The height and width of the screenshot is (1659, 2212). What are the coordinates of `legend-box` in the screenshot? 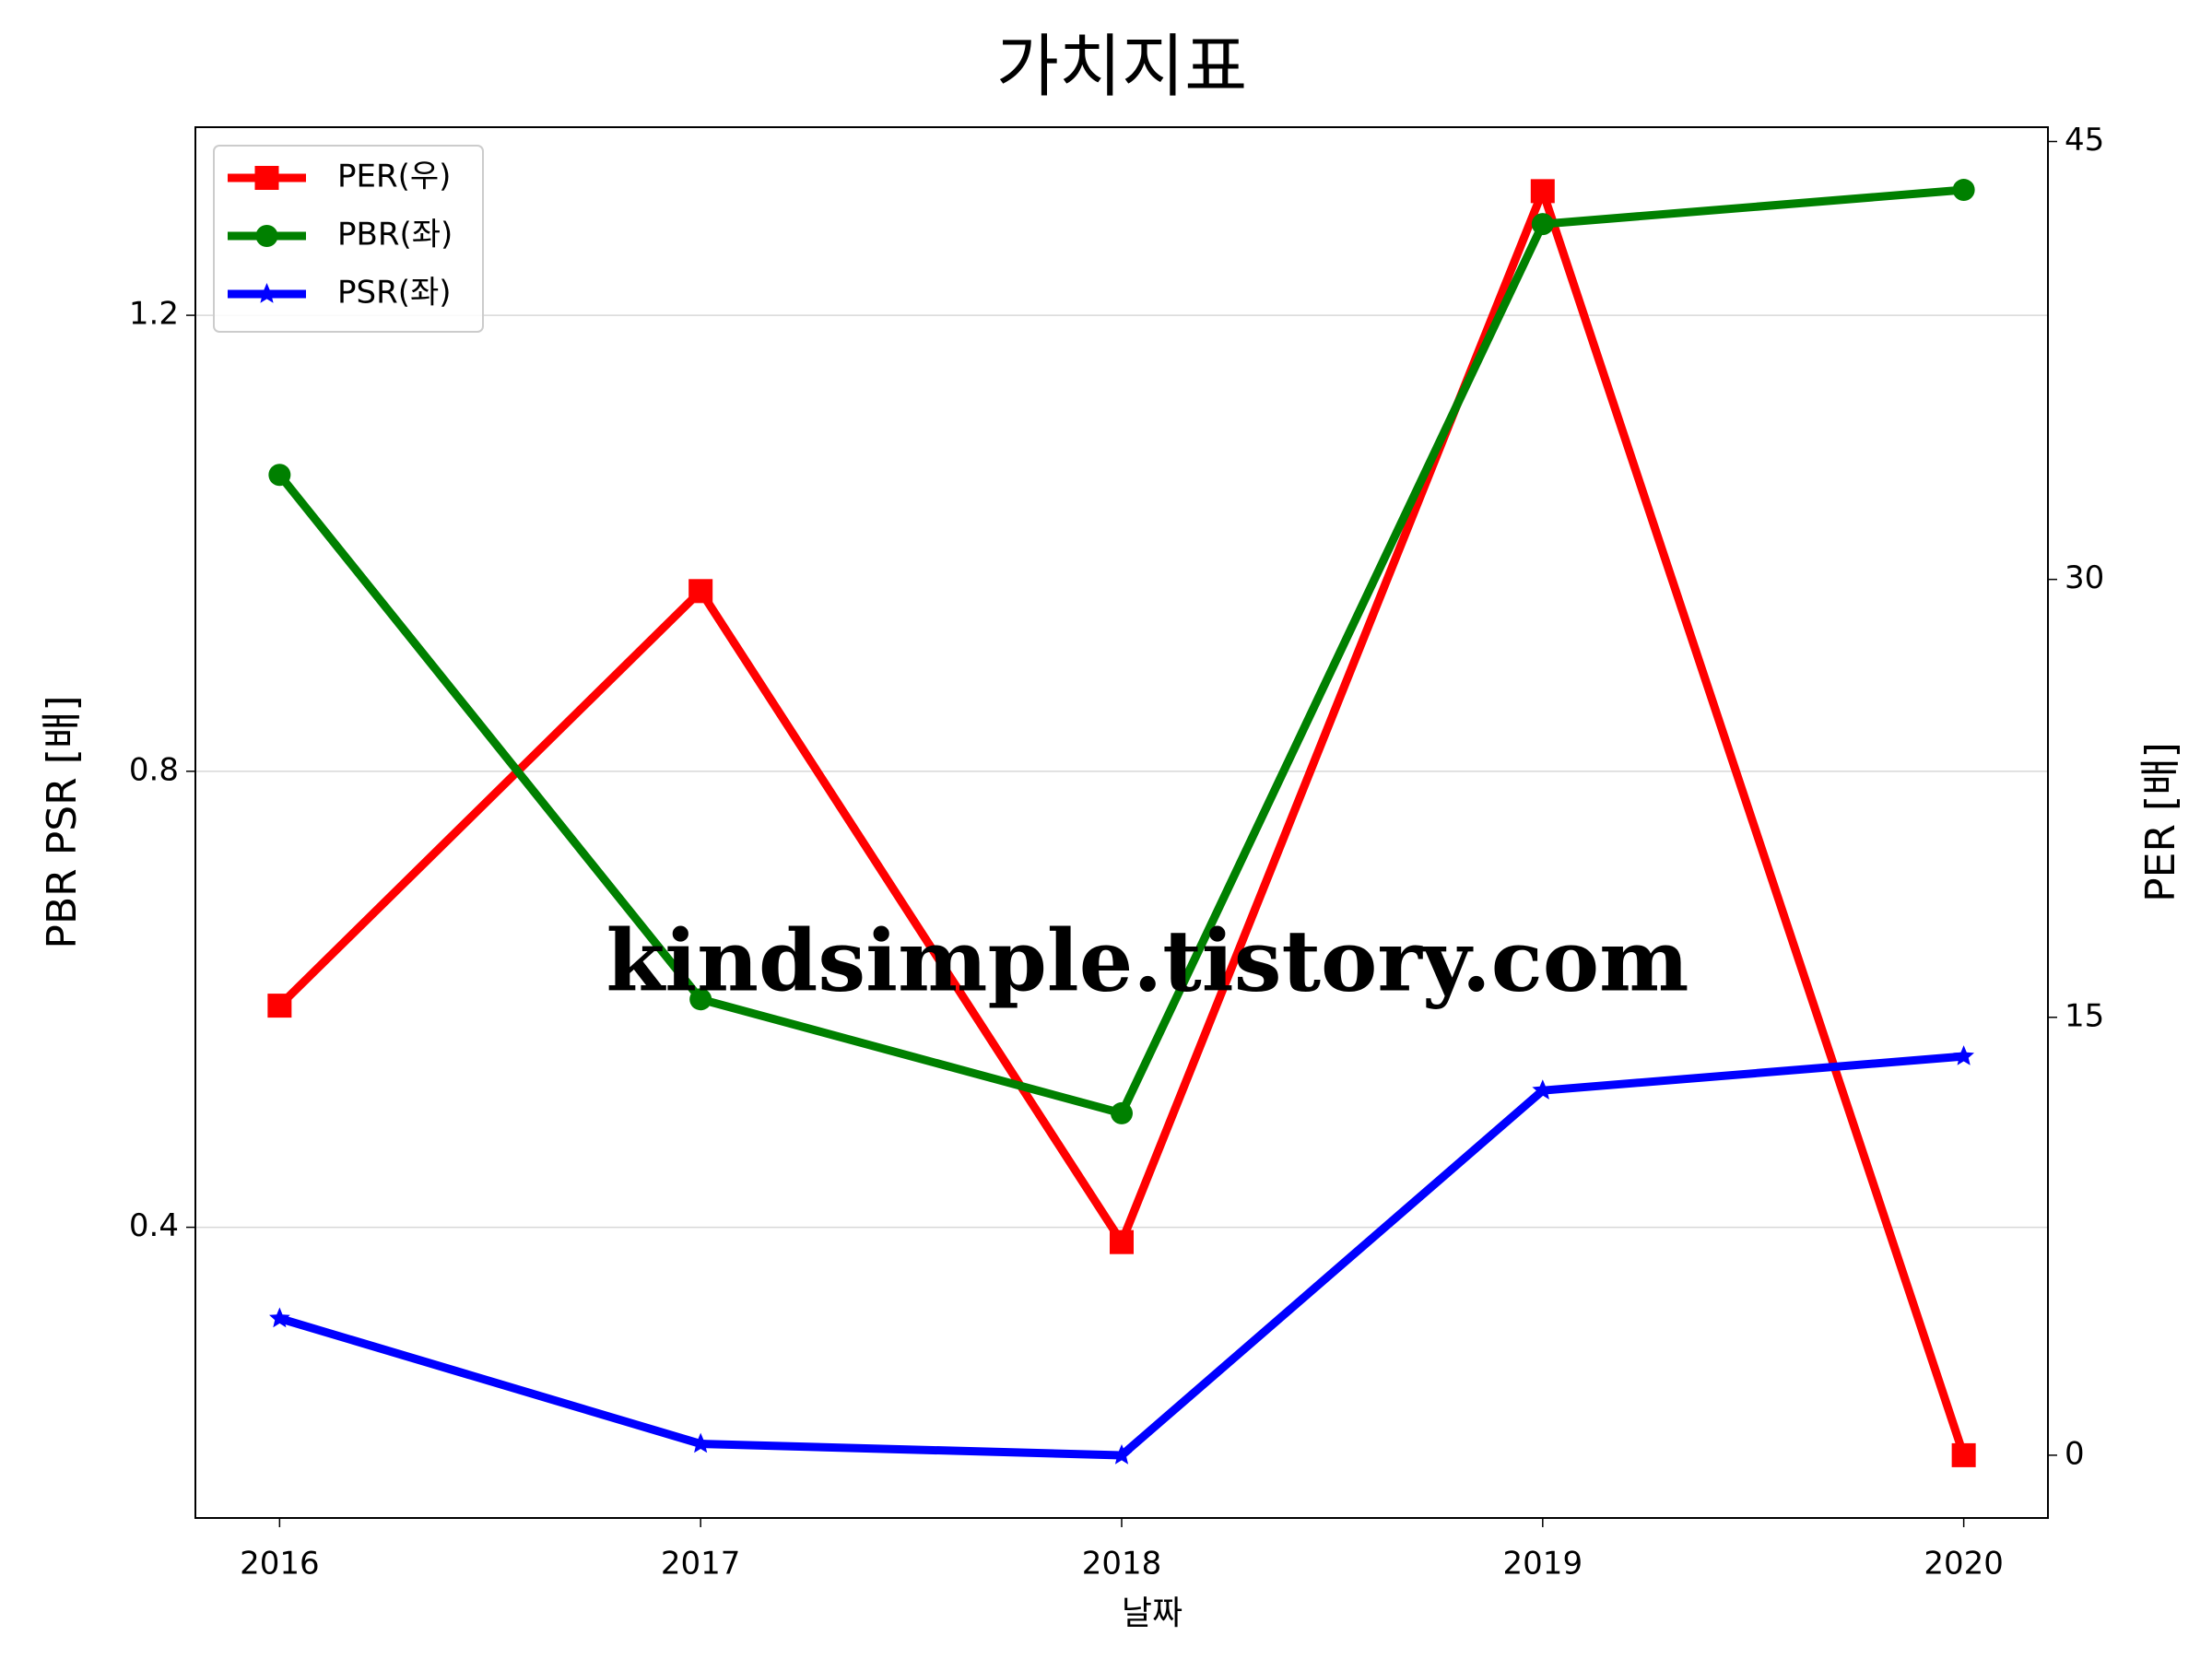 It's located at (348, 239).